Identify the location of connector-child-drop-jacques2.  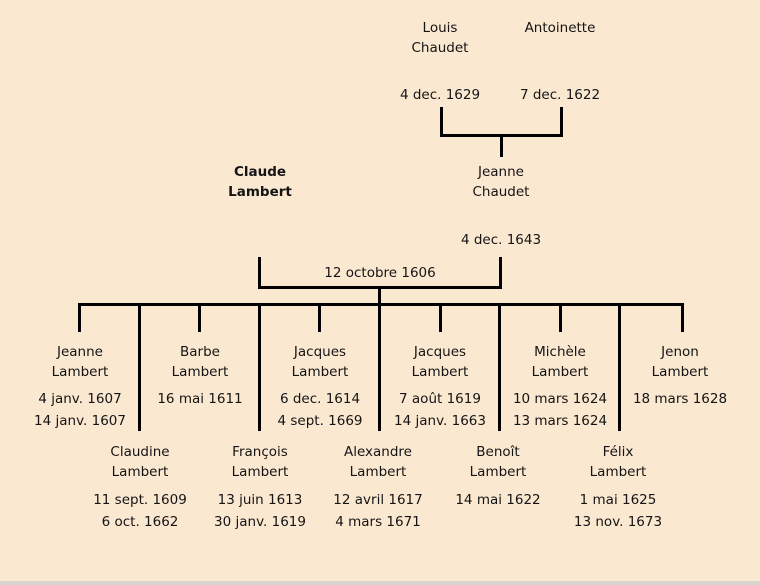
(440, 317).